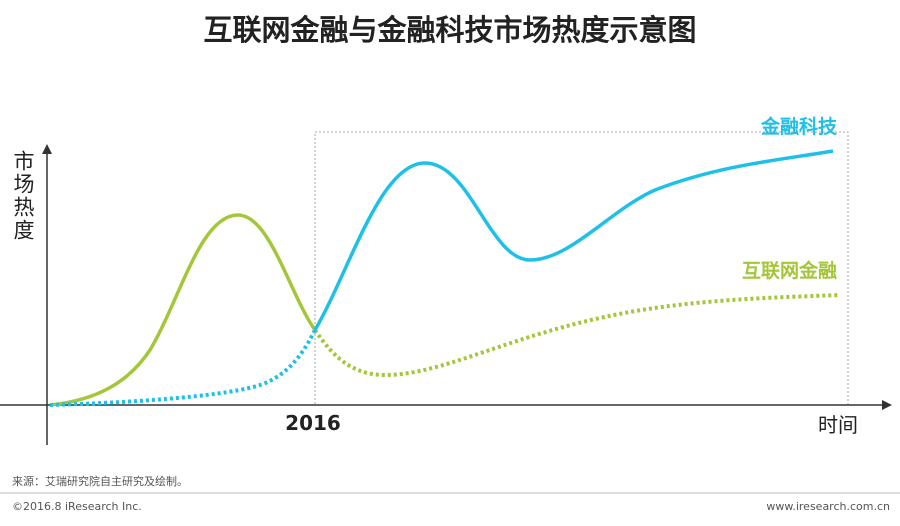  Describe the element at coordinates (77, 506) in the screenshot. I see `copyright: ©2016.8 iResearch Inc.` at that location.